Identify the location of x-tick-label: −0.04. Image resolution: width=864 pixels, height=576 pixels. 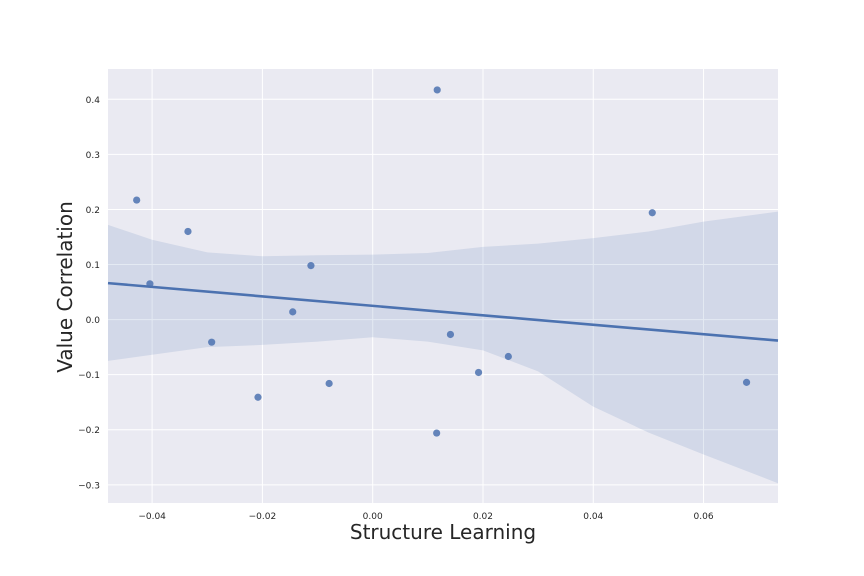
(152, 517).